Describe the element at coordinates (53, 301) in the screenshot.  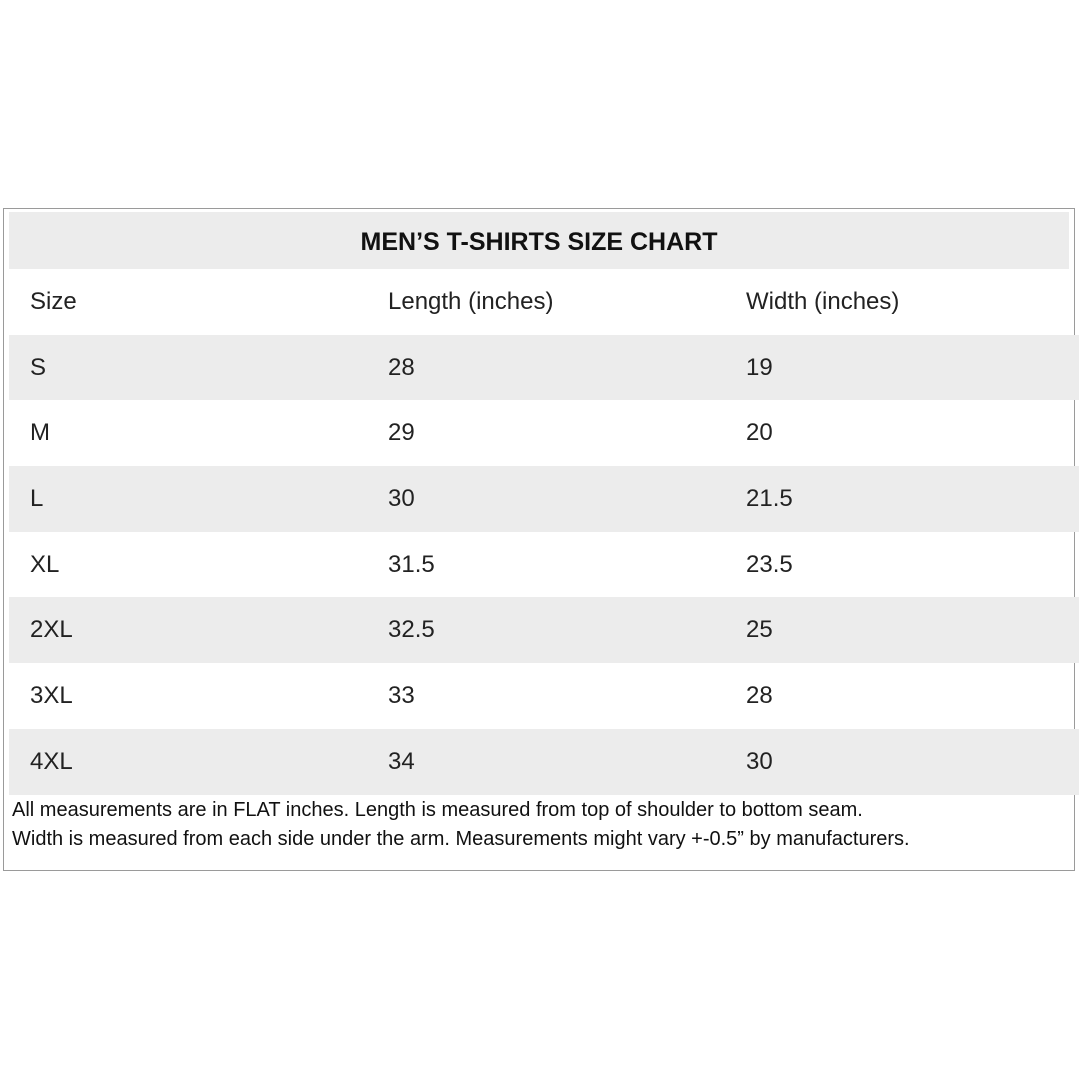
I see `column-header: Size` at that location.